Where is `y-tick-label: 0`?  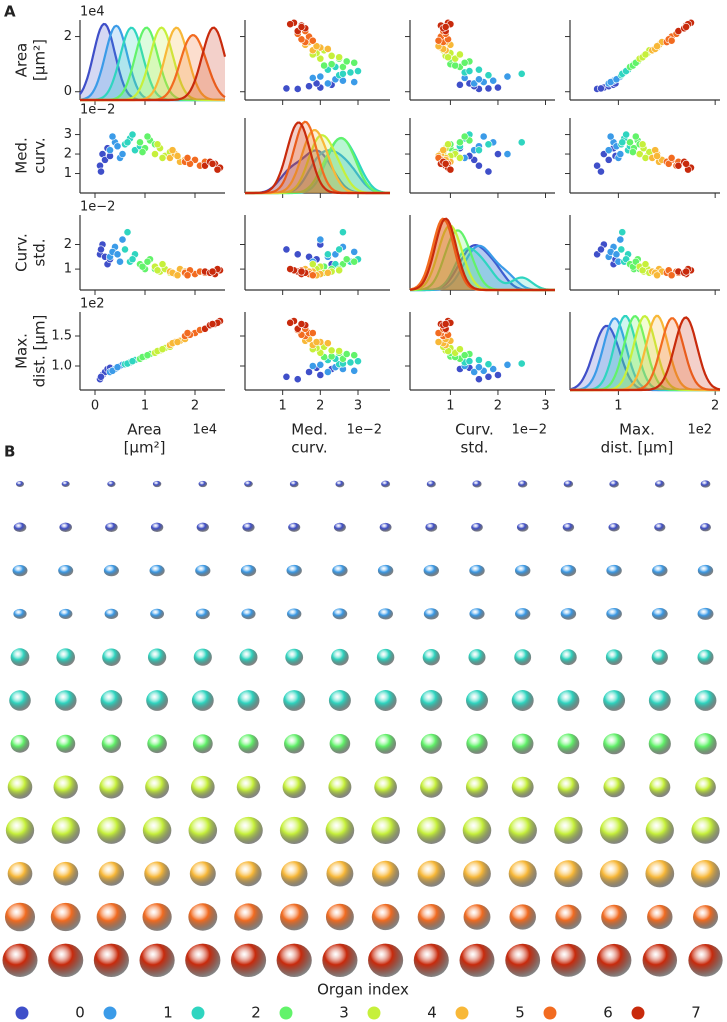
y-tick-label: 0 is located at coordinates (68, 91).